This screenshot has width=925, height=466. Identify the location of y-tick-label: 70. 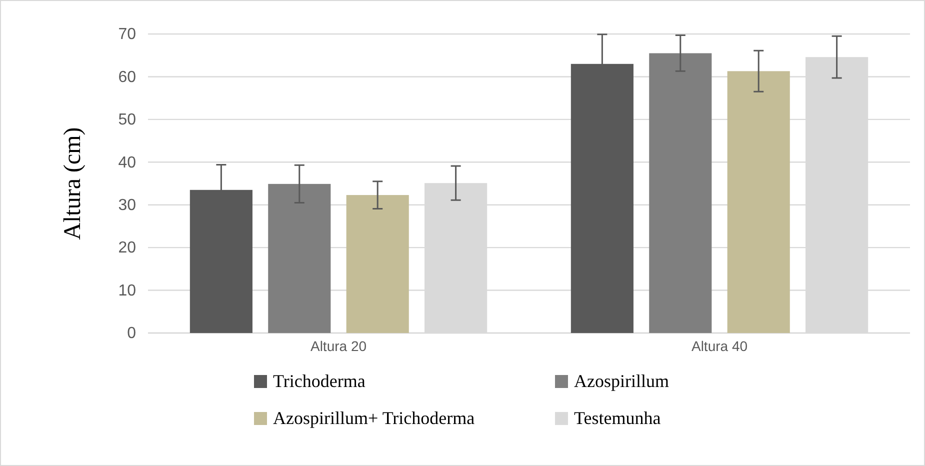
(127, 35).